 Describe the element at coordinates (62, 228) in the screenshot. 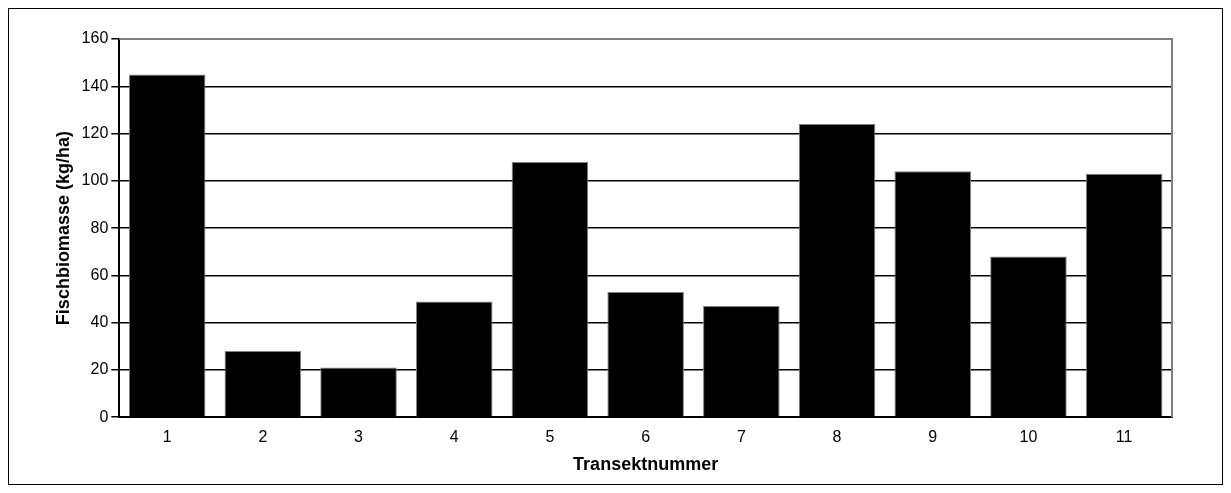

I see `y-axis-title: Fischbiomasse (kg/ha)` at that location.